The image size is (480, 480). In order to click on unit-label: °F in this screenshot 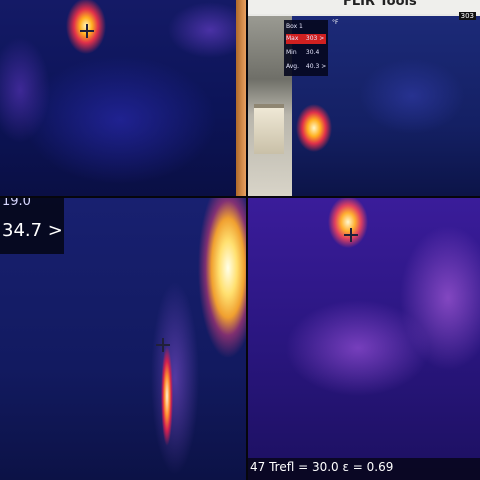, I will do `click(335, 22)`.